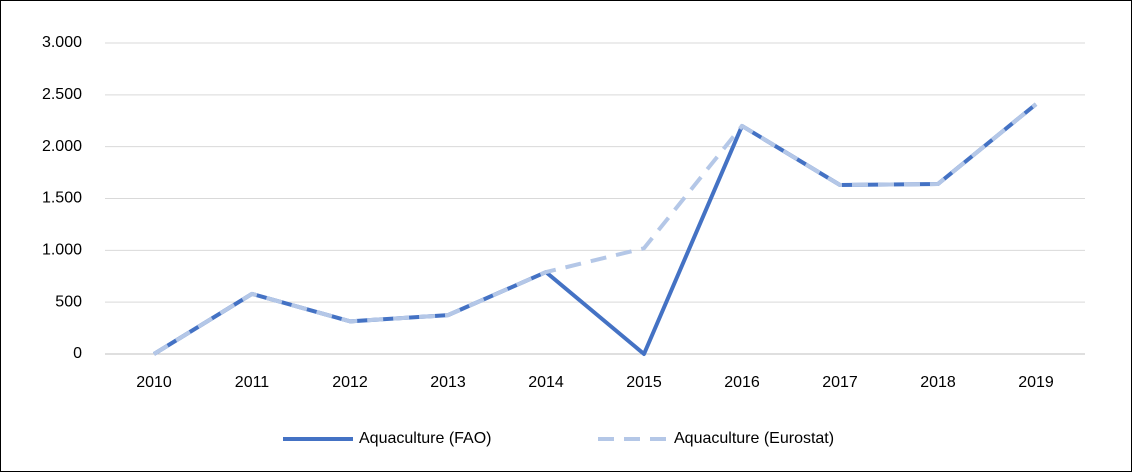  Describe the element at coordinates (1036, 382) in the screenshot. I see `x-tick-label: 2019` at that location.